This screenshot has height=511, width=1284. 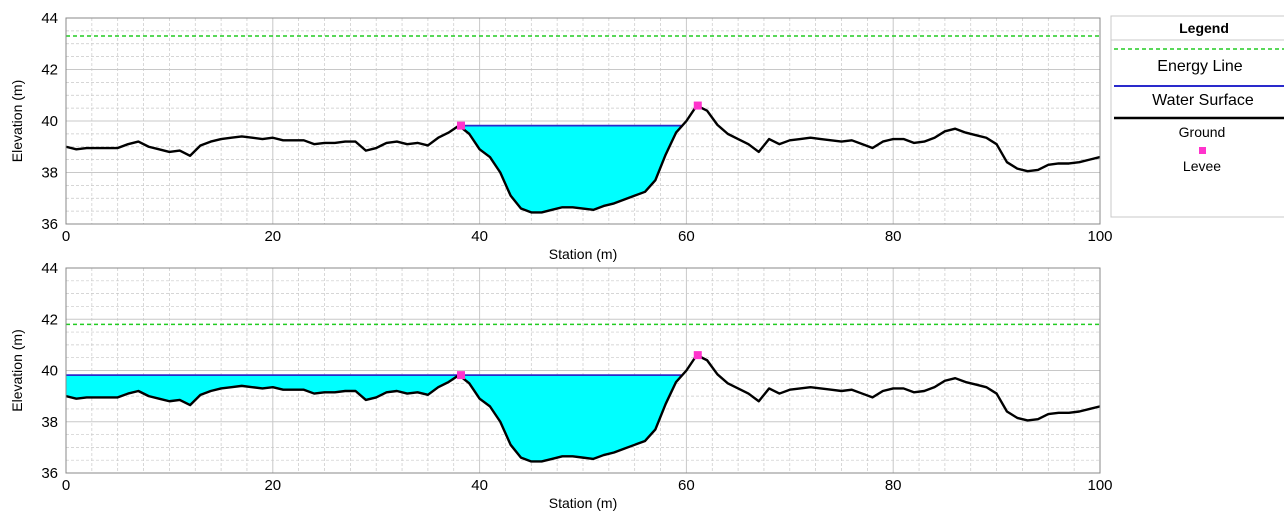 I want to click on legend-label-energy-line: Energy Line, so click(x=1199, y=66).